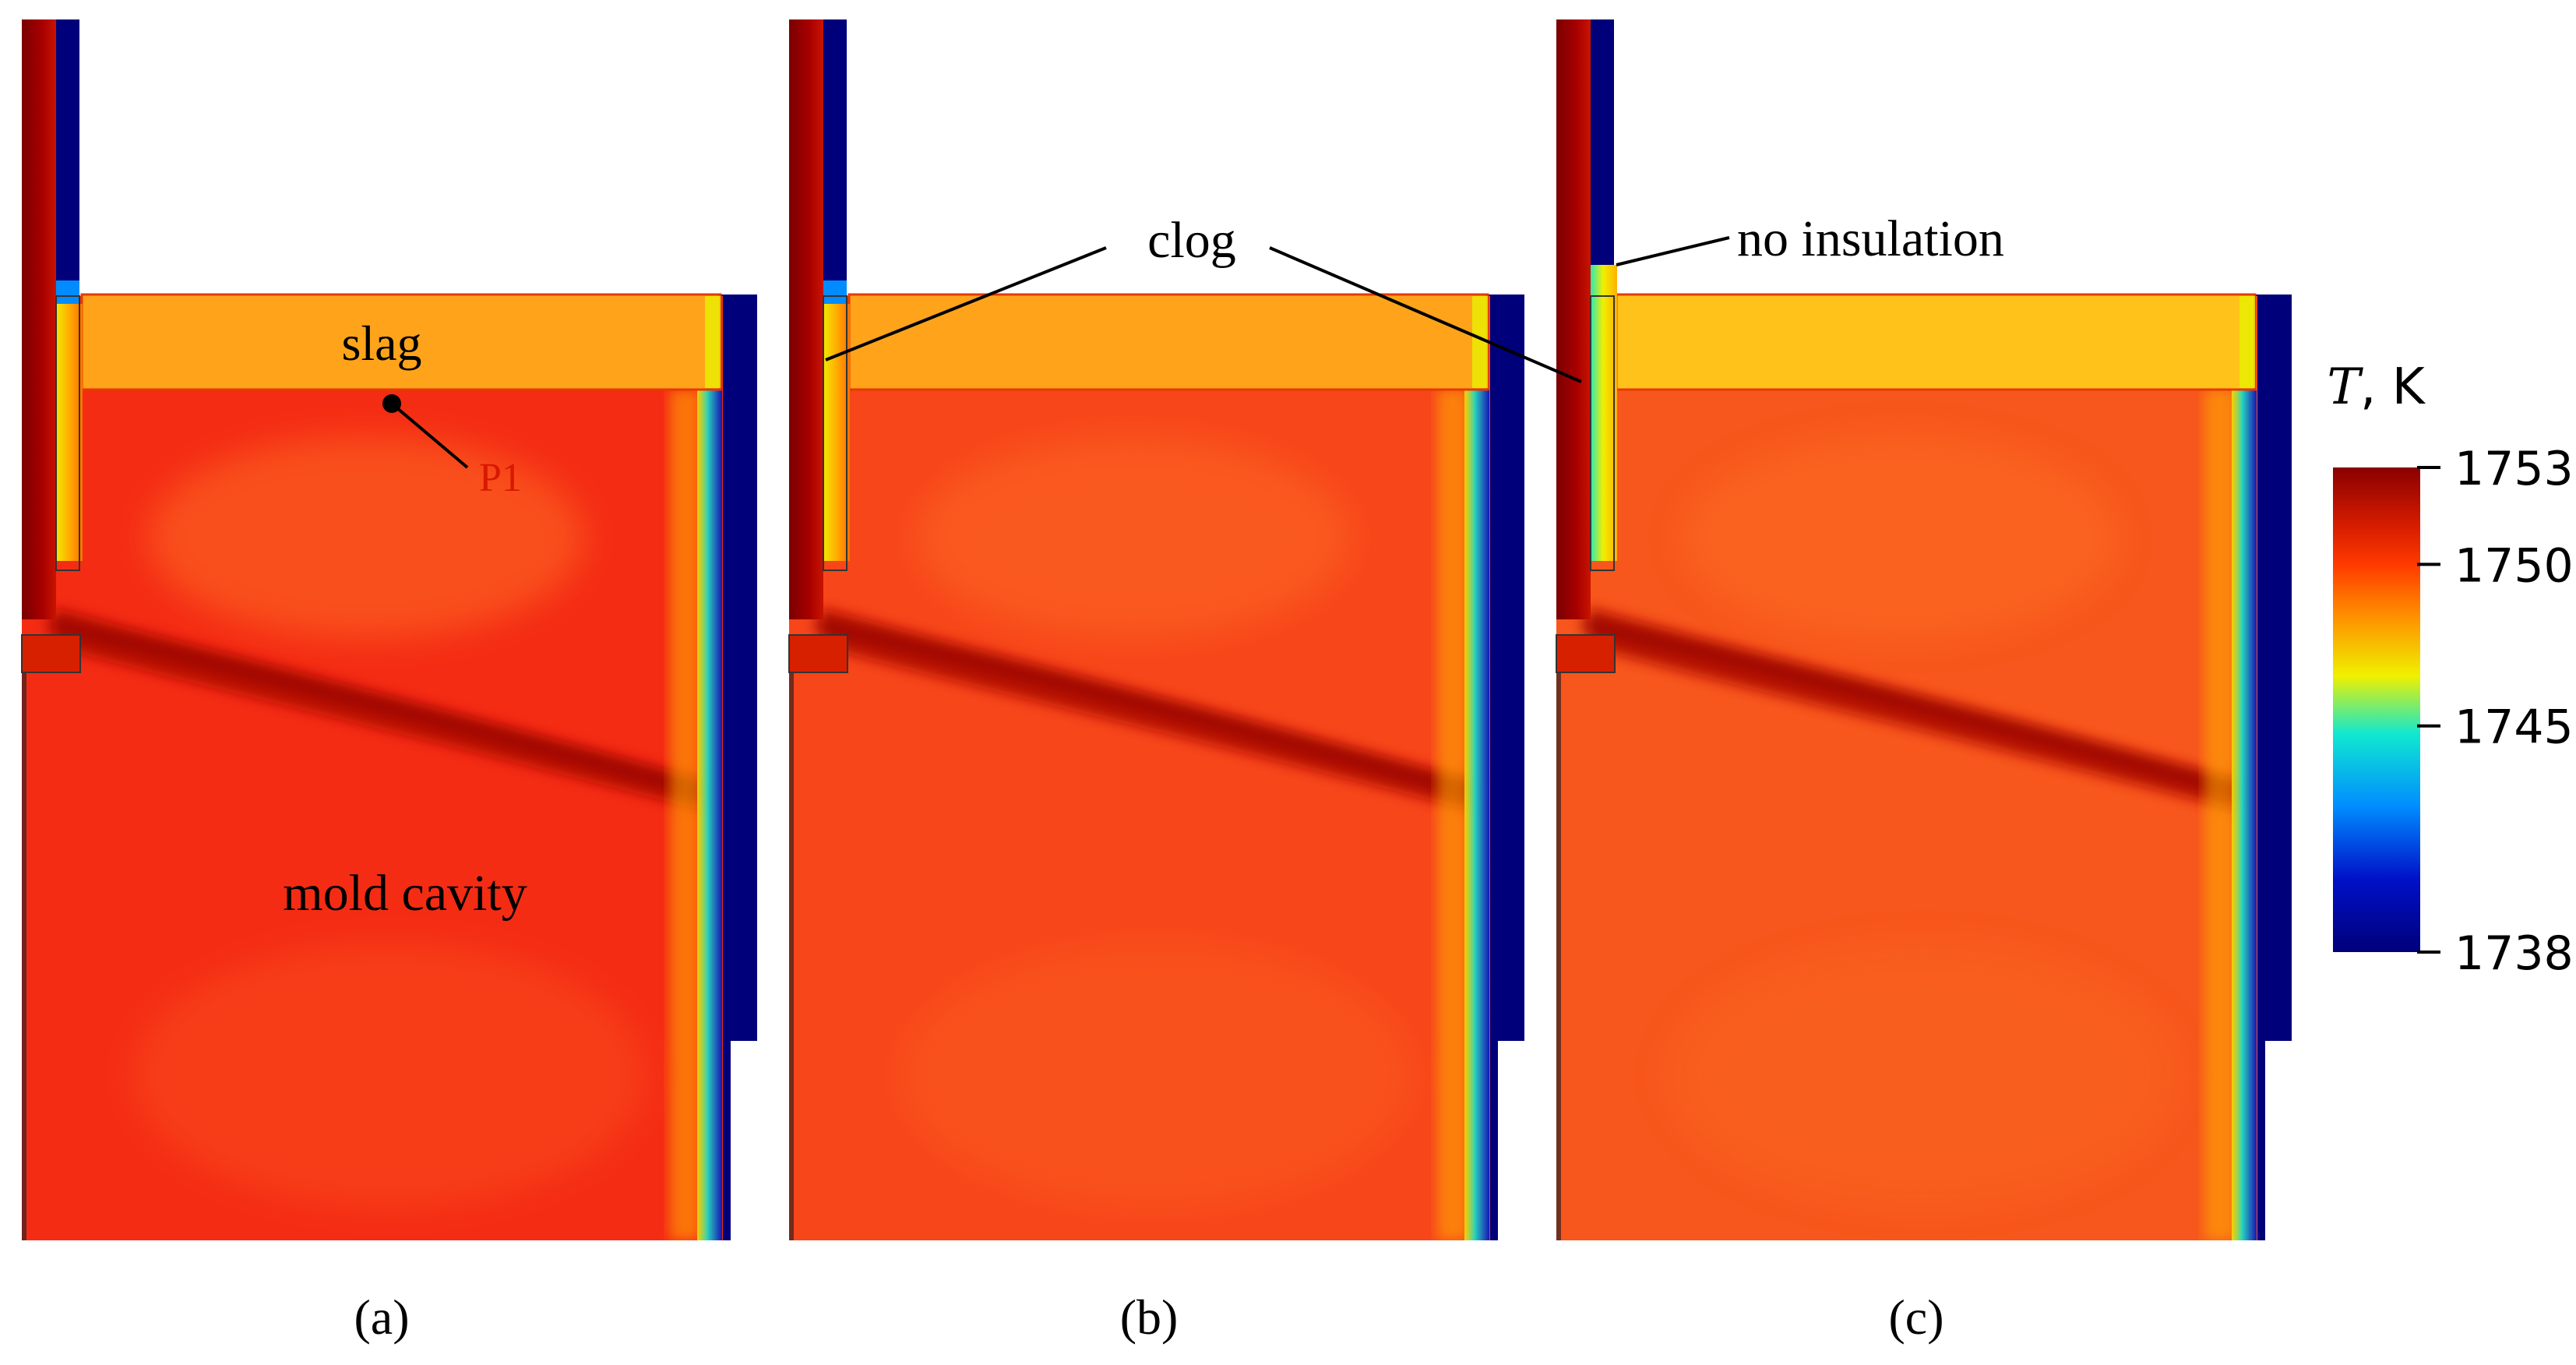 The width and height of the screenshot is (2576, 1365). What do you see at coordinates (2514, 727) in the screenshot?
I see `colorbar-tick-label: 1745` at bounding box center [2514, 727].